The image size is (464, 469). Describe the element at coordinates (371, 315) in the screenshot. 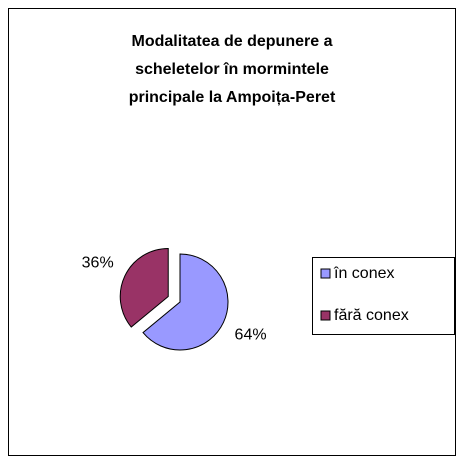

I see `legend-label: fără conex` at that location.